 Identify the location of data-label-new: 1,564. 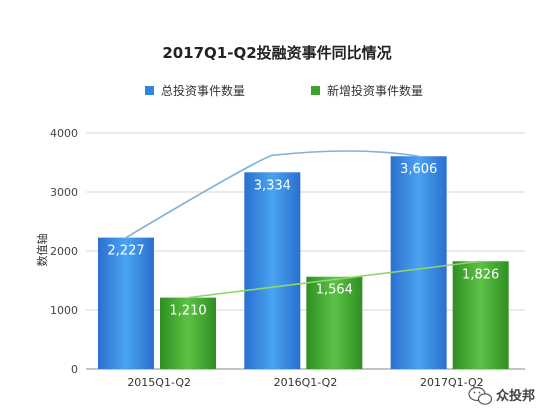
(334, 290).